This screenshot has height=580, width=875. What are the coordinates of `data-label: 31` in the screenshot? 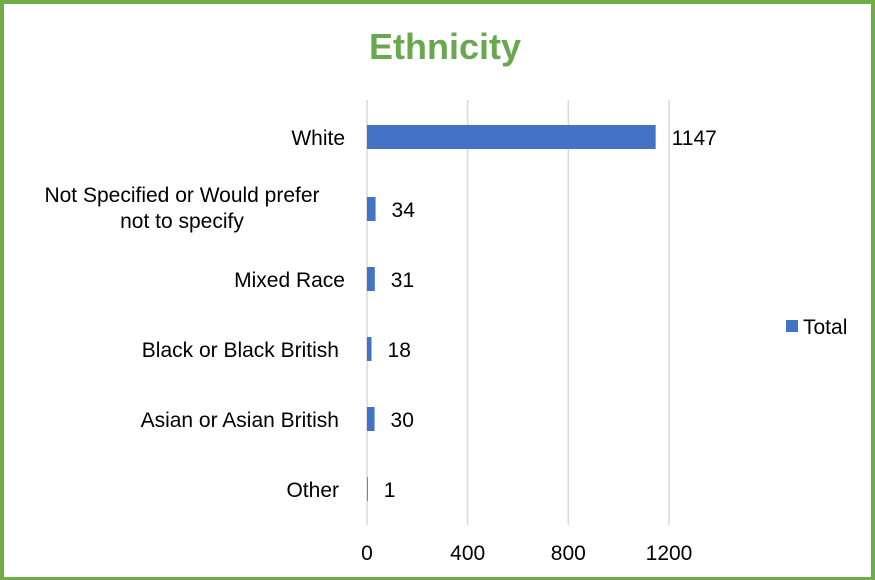 It's located at (402, 280).